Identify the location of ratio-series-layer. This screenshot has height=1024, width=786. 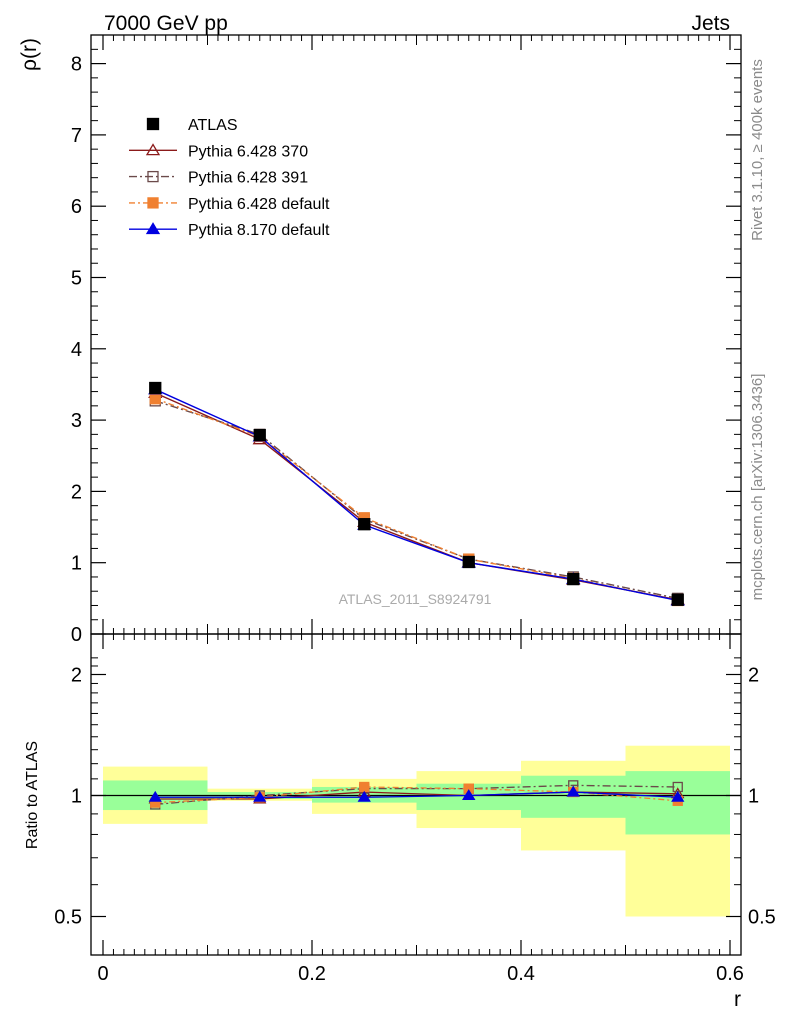
(416, 795).